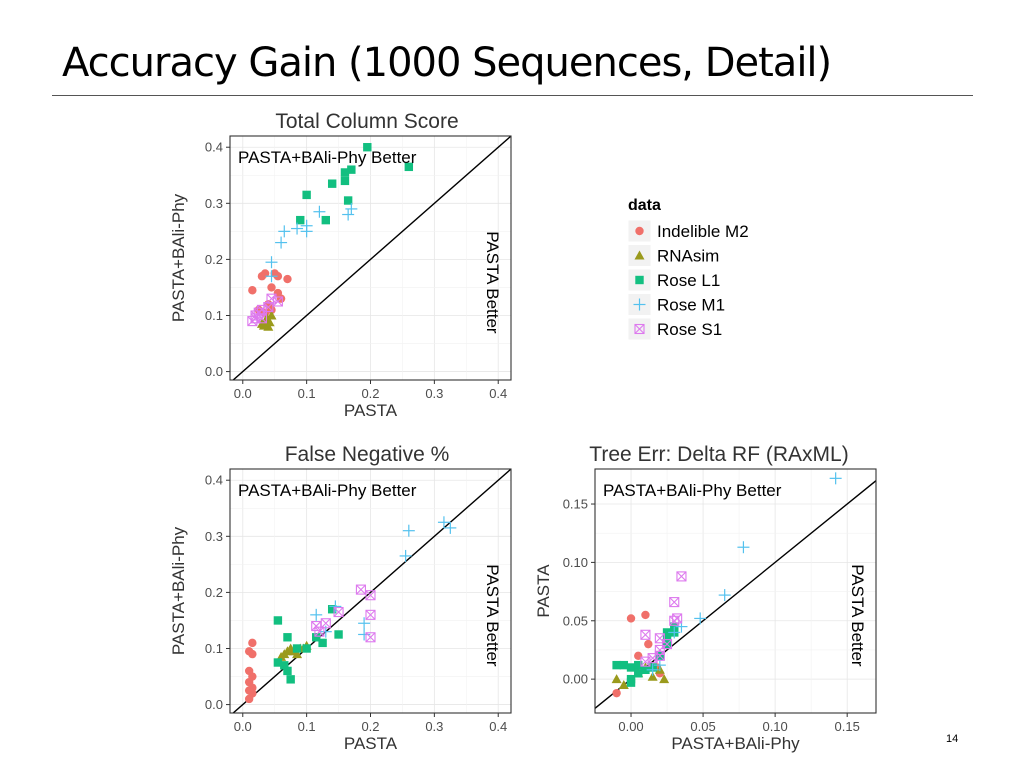 The height and width of the screenshot is (773, 1024). Describe the element at coordinates (243, 393) in the screenshot. I see `x-tick-label: 0.0` at that location.